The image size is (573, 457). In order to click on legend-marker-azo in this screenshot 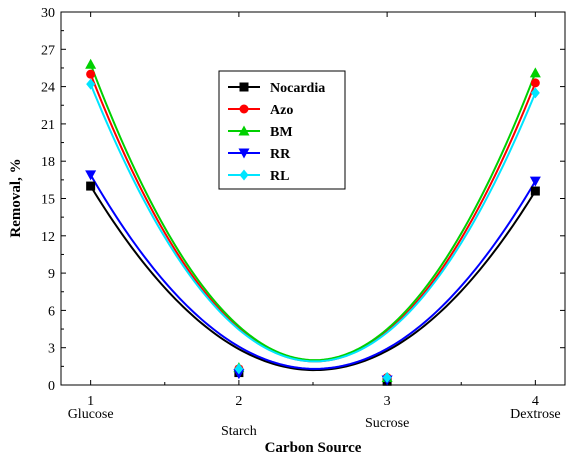, I will do `click(244, 109)`.